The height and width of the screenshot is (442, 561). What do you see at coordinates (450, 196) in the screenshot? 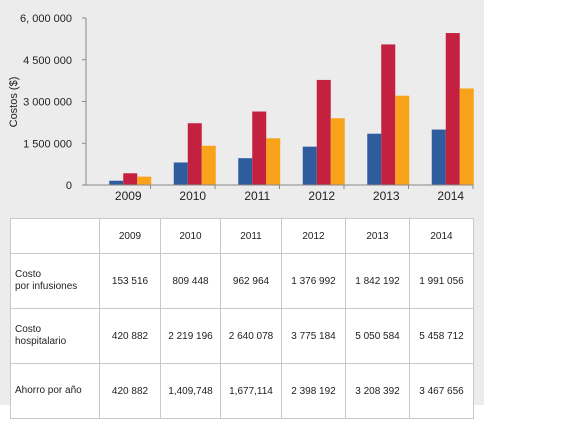
I see `x-tick-label: 2014` at bounding box center [450, 196].